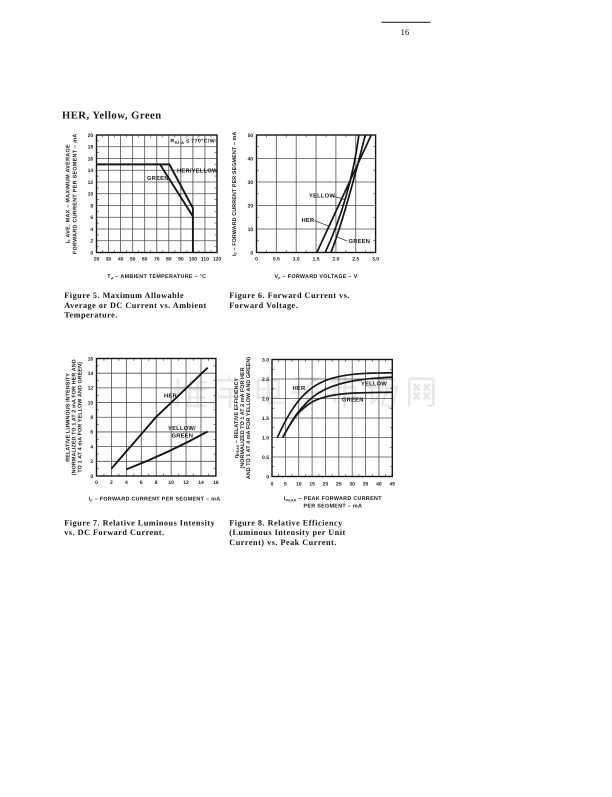  I want to click on svg-text: Temperature., so click(91, 315).